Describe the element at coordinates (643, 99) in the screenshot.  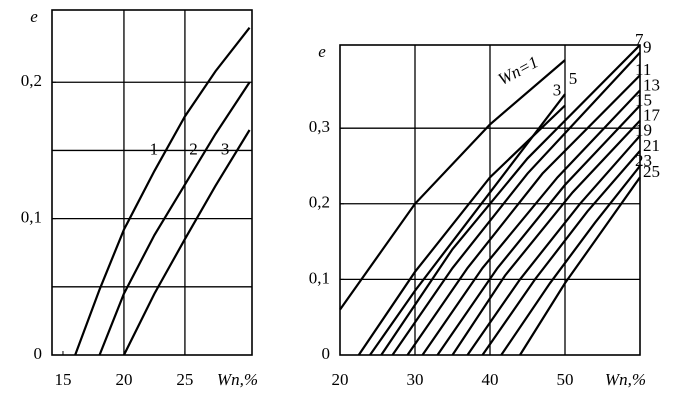
I see `curve-label: 15` at that location.